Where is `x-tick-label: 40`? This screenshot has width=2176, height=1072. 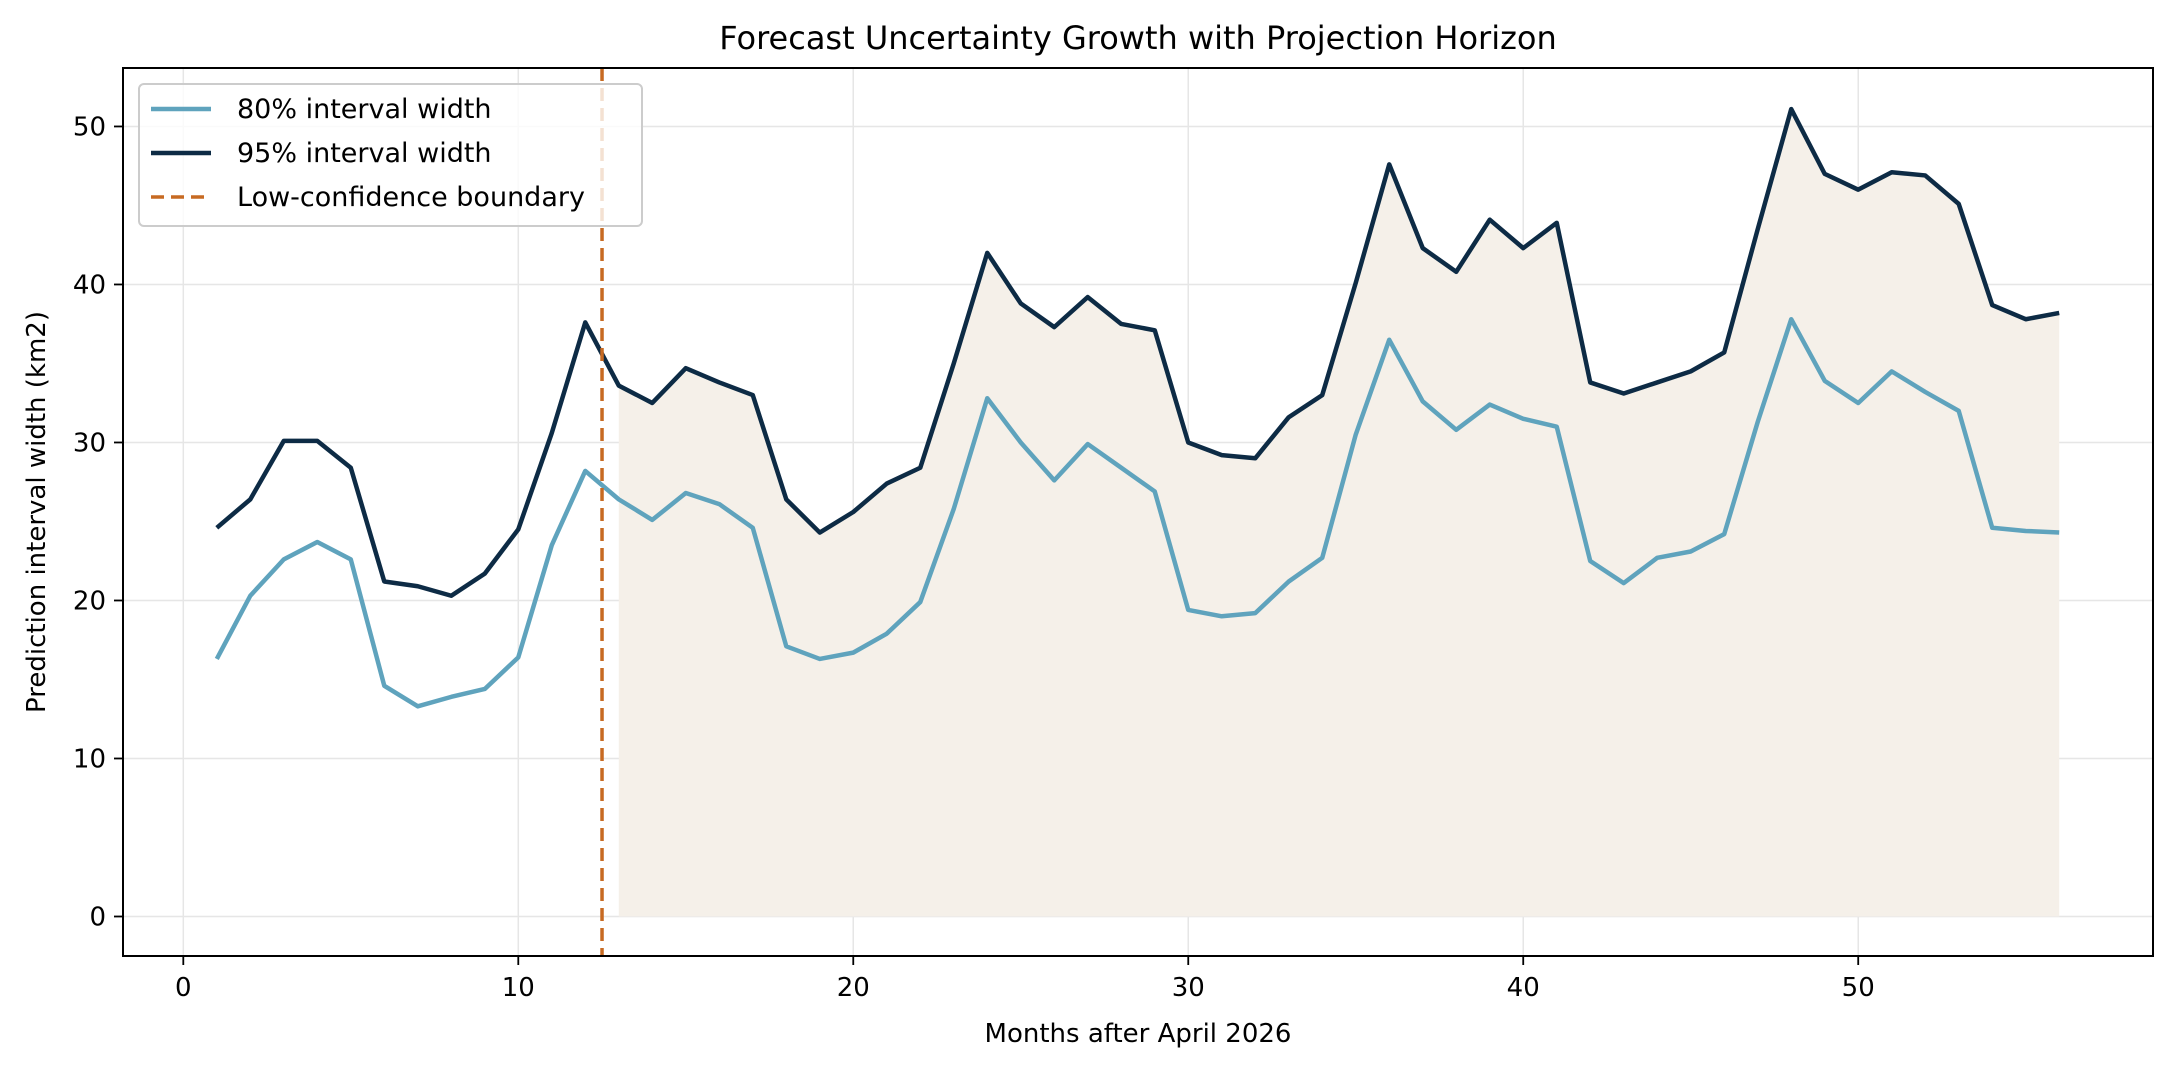
x-tick-label: 40 is located at coordinates (1523, 988).